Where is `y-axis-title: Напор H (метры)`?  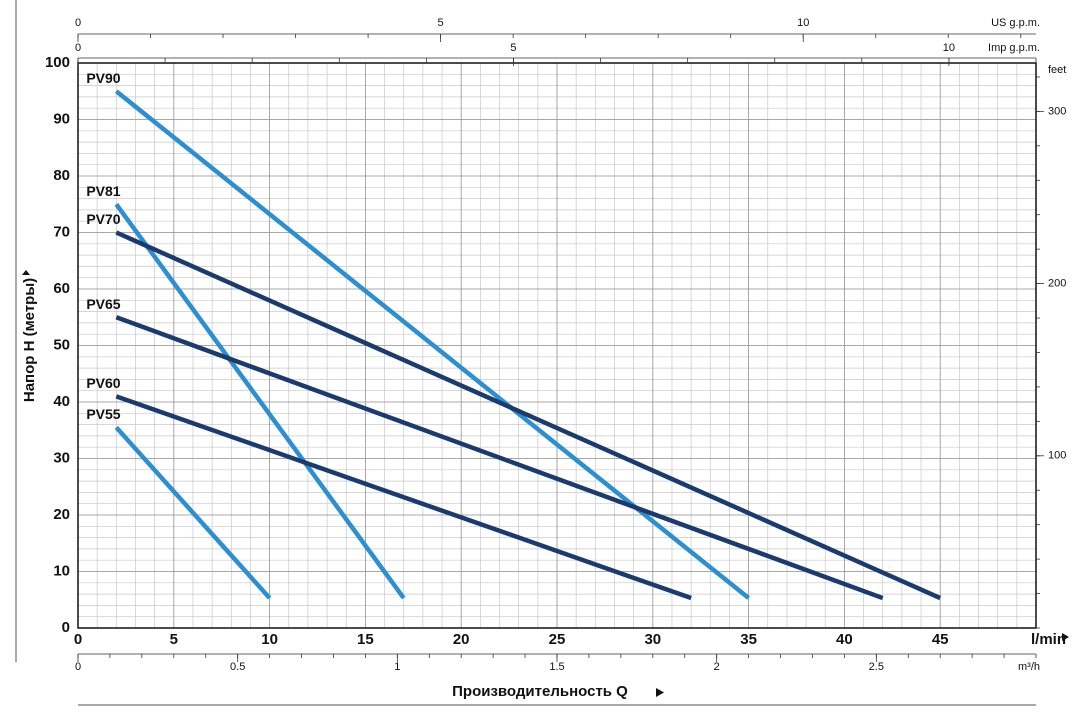
y-axis-title: Напор H (метры) is located at coordinates (29, 340).